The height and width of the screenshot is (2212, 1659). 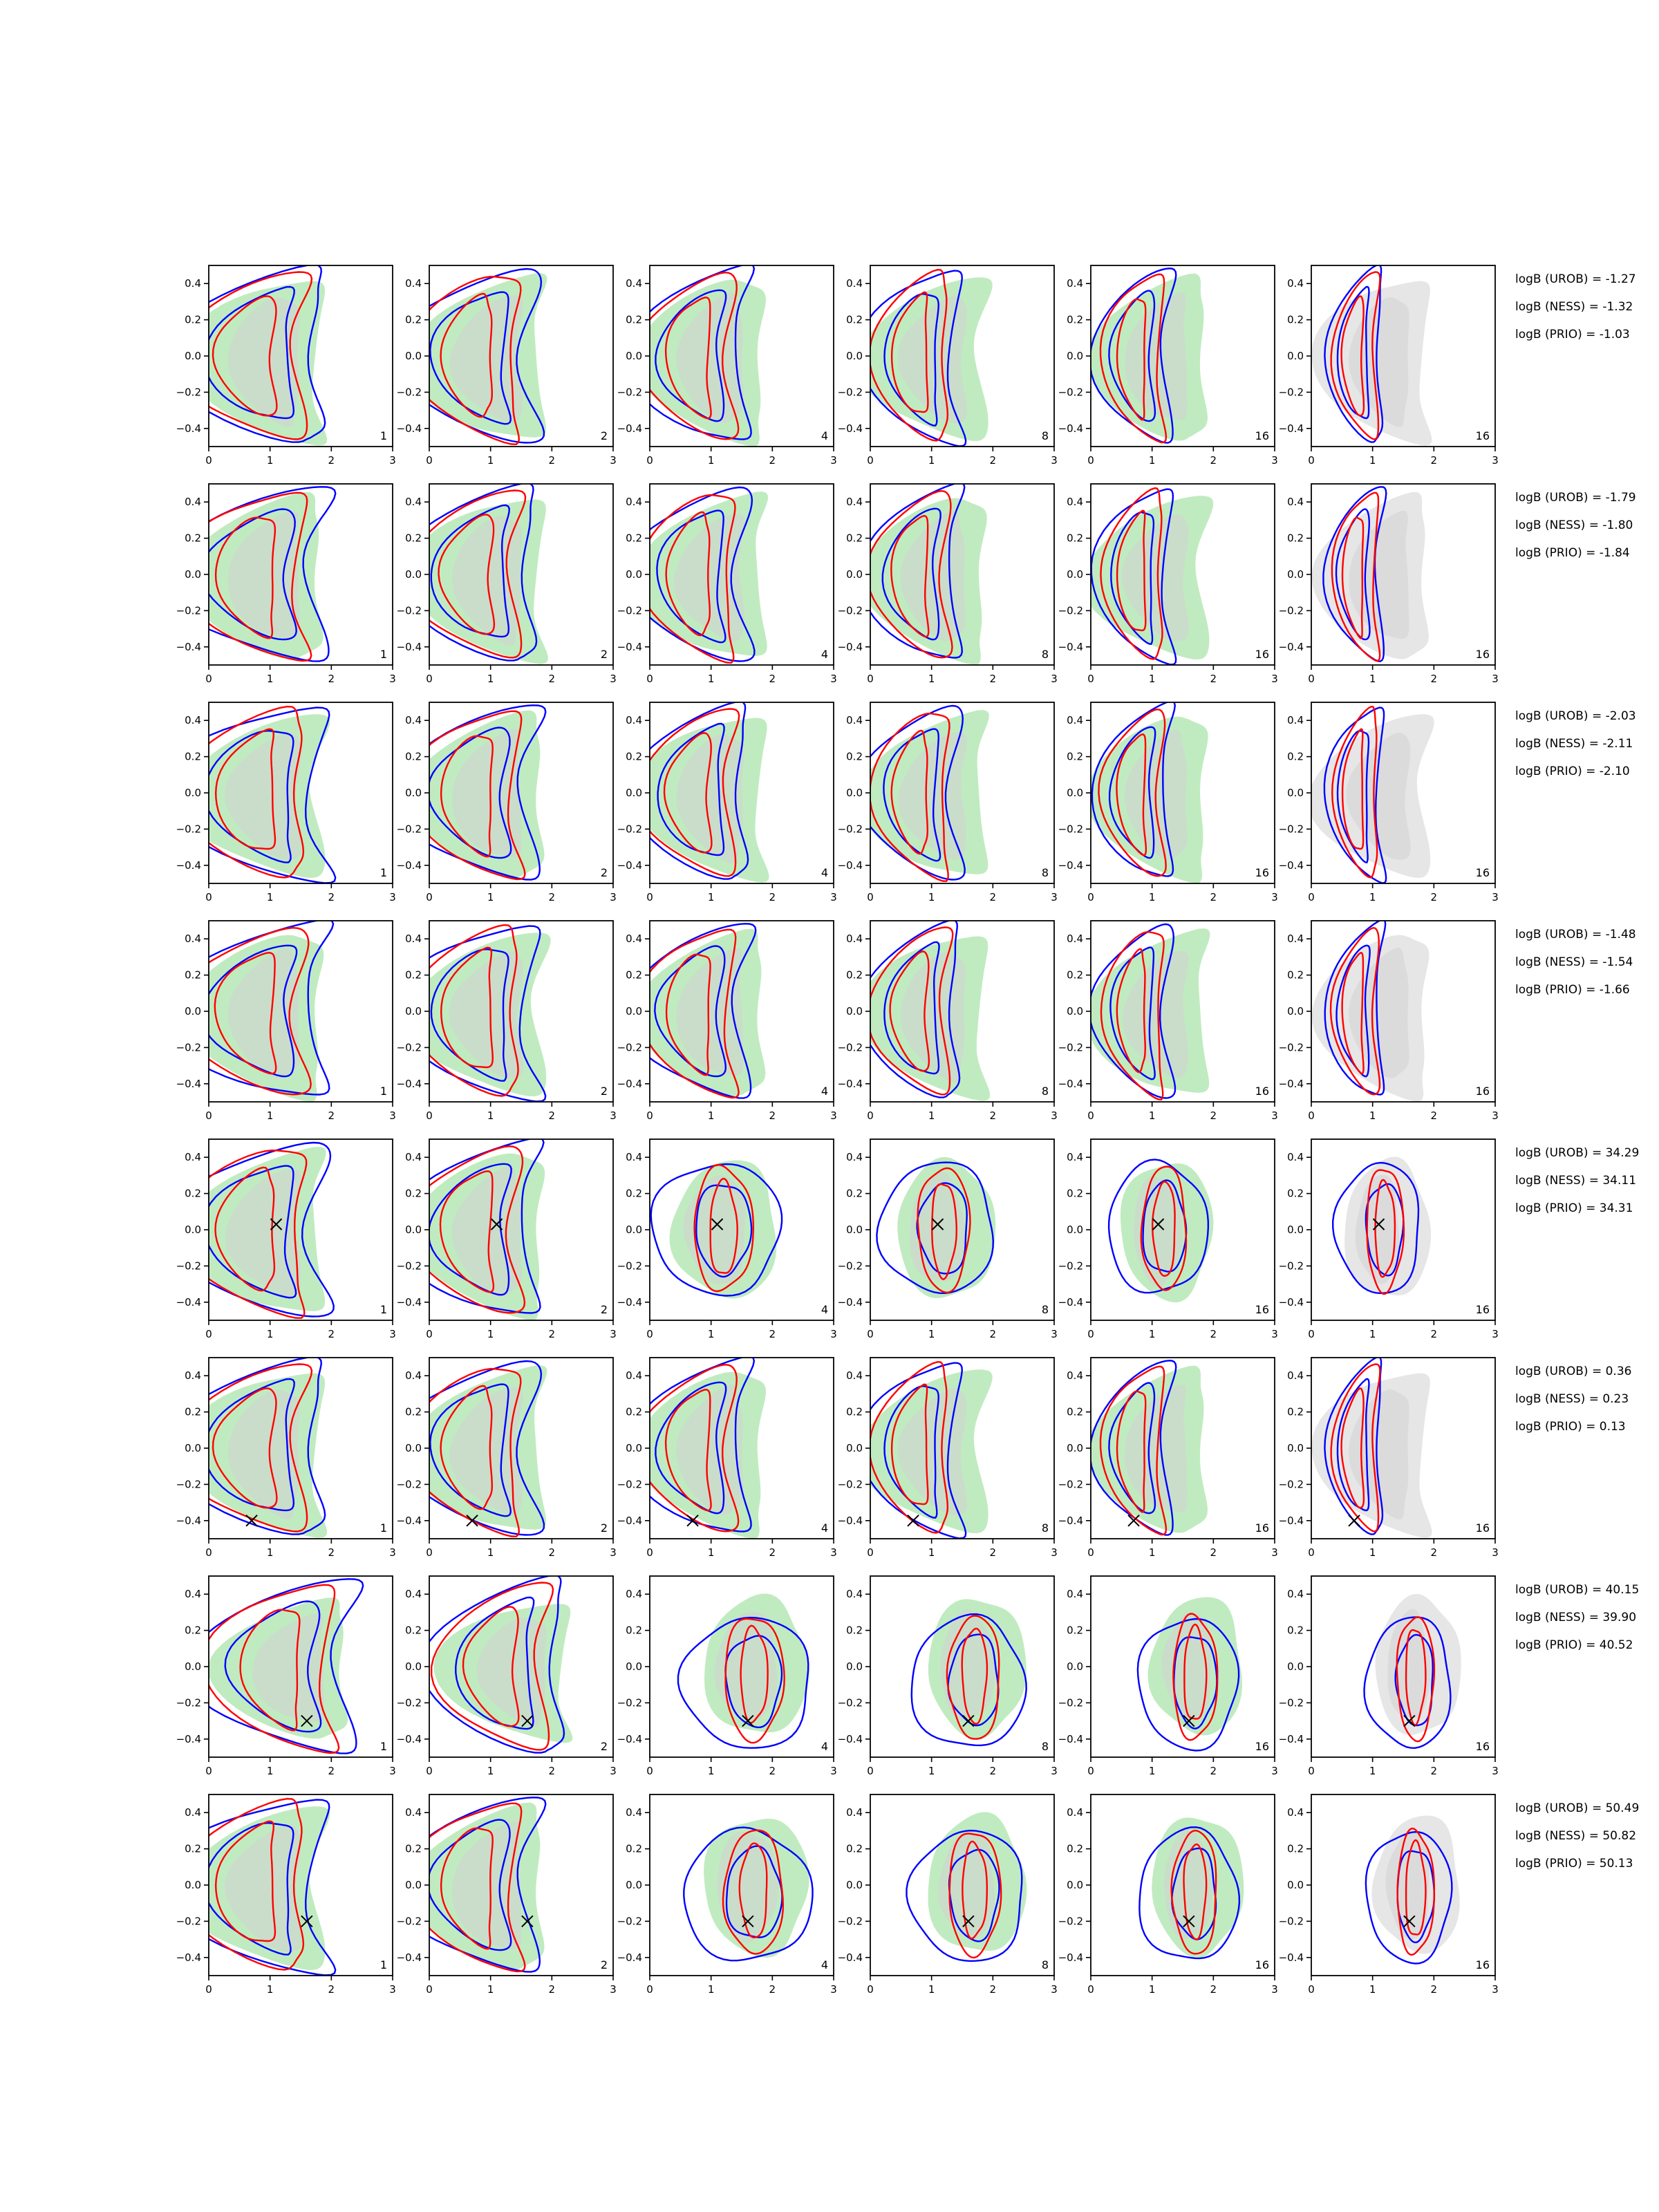 I want to click on panel-r7-c1: 0.40.20.0−0.2−0.40 1 2 31, so click(x=286, y=1676).